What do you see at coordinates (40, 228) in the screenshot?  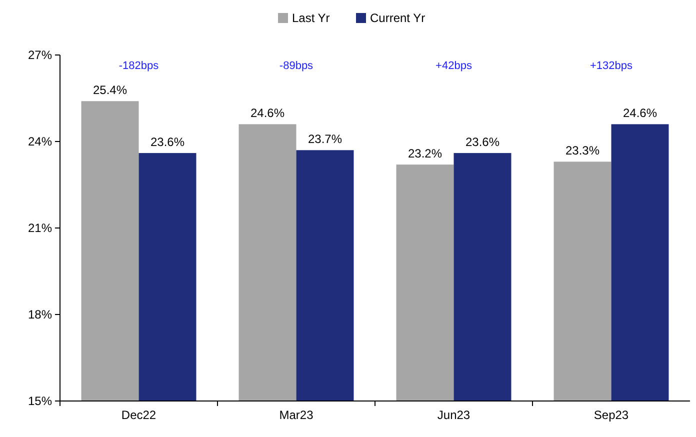 I see `y-tick-label: 21%` at bounding box center [40, 228].